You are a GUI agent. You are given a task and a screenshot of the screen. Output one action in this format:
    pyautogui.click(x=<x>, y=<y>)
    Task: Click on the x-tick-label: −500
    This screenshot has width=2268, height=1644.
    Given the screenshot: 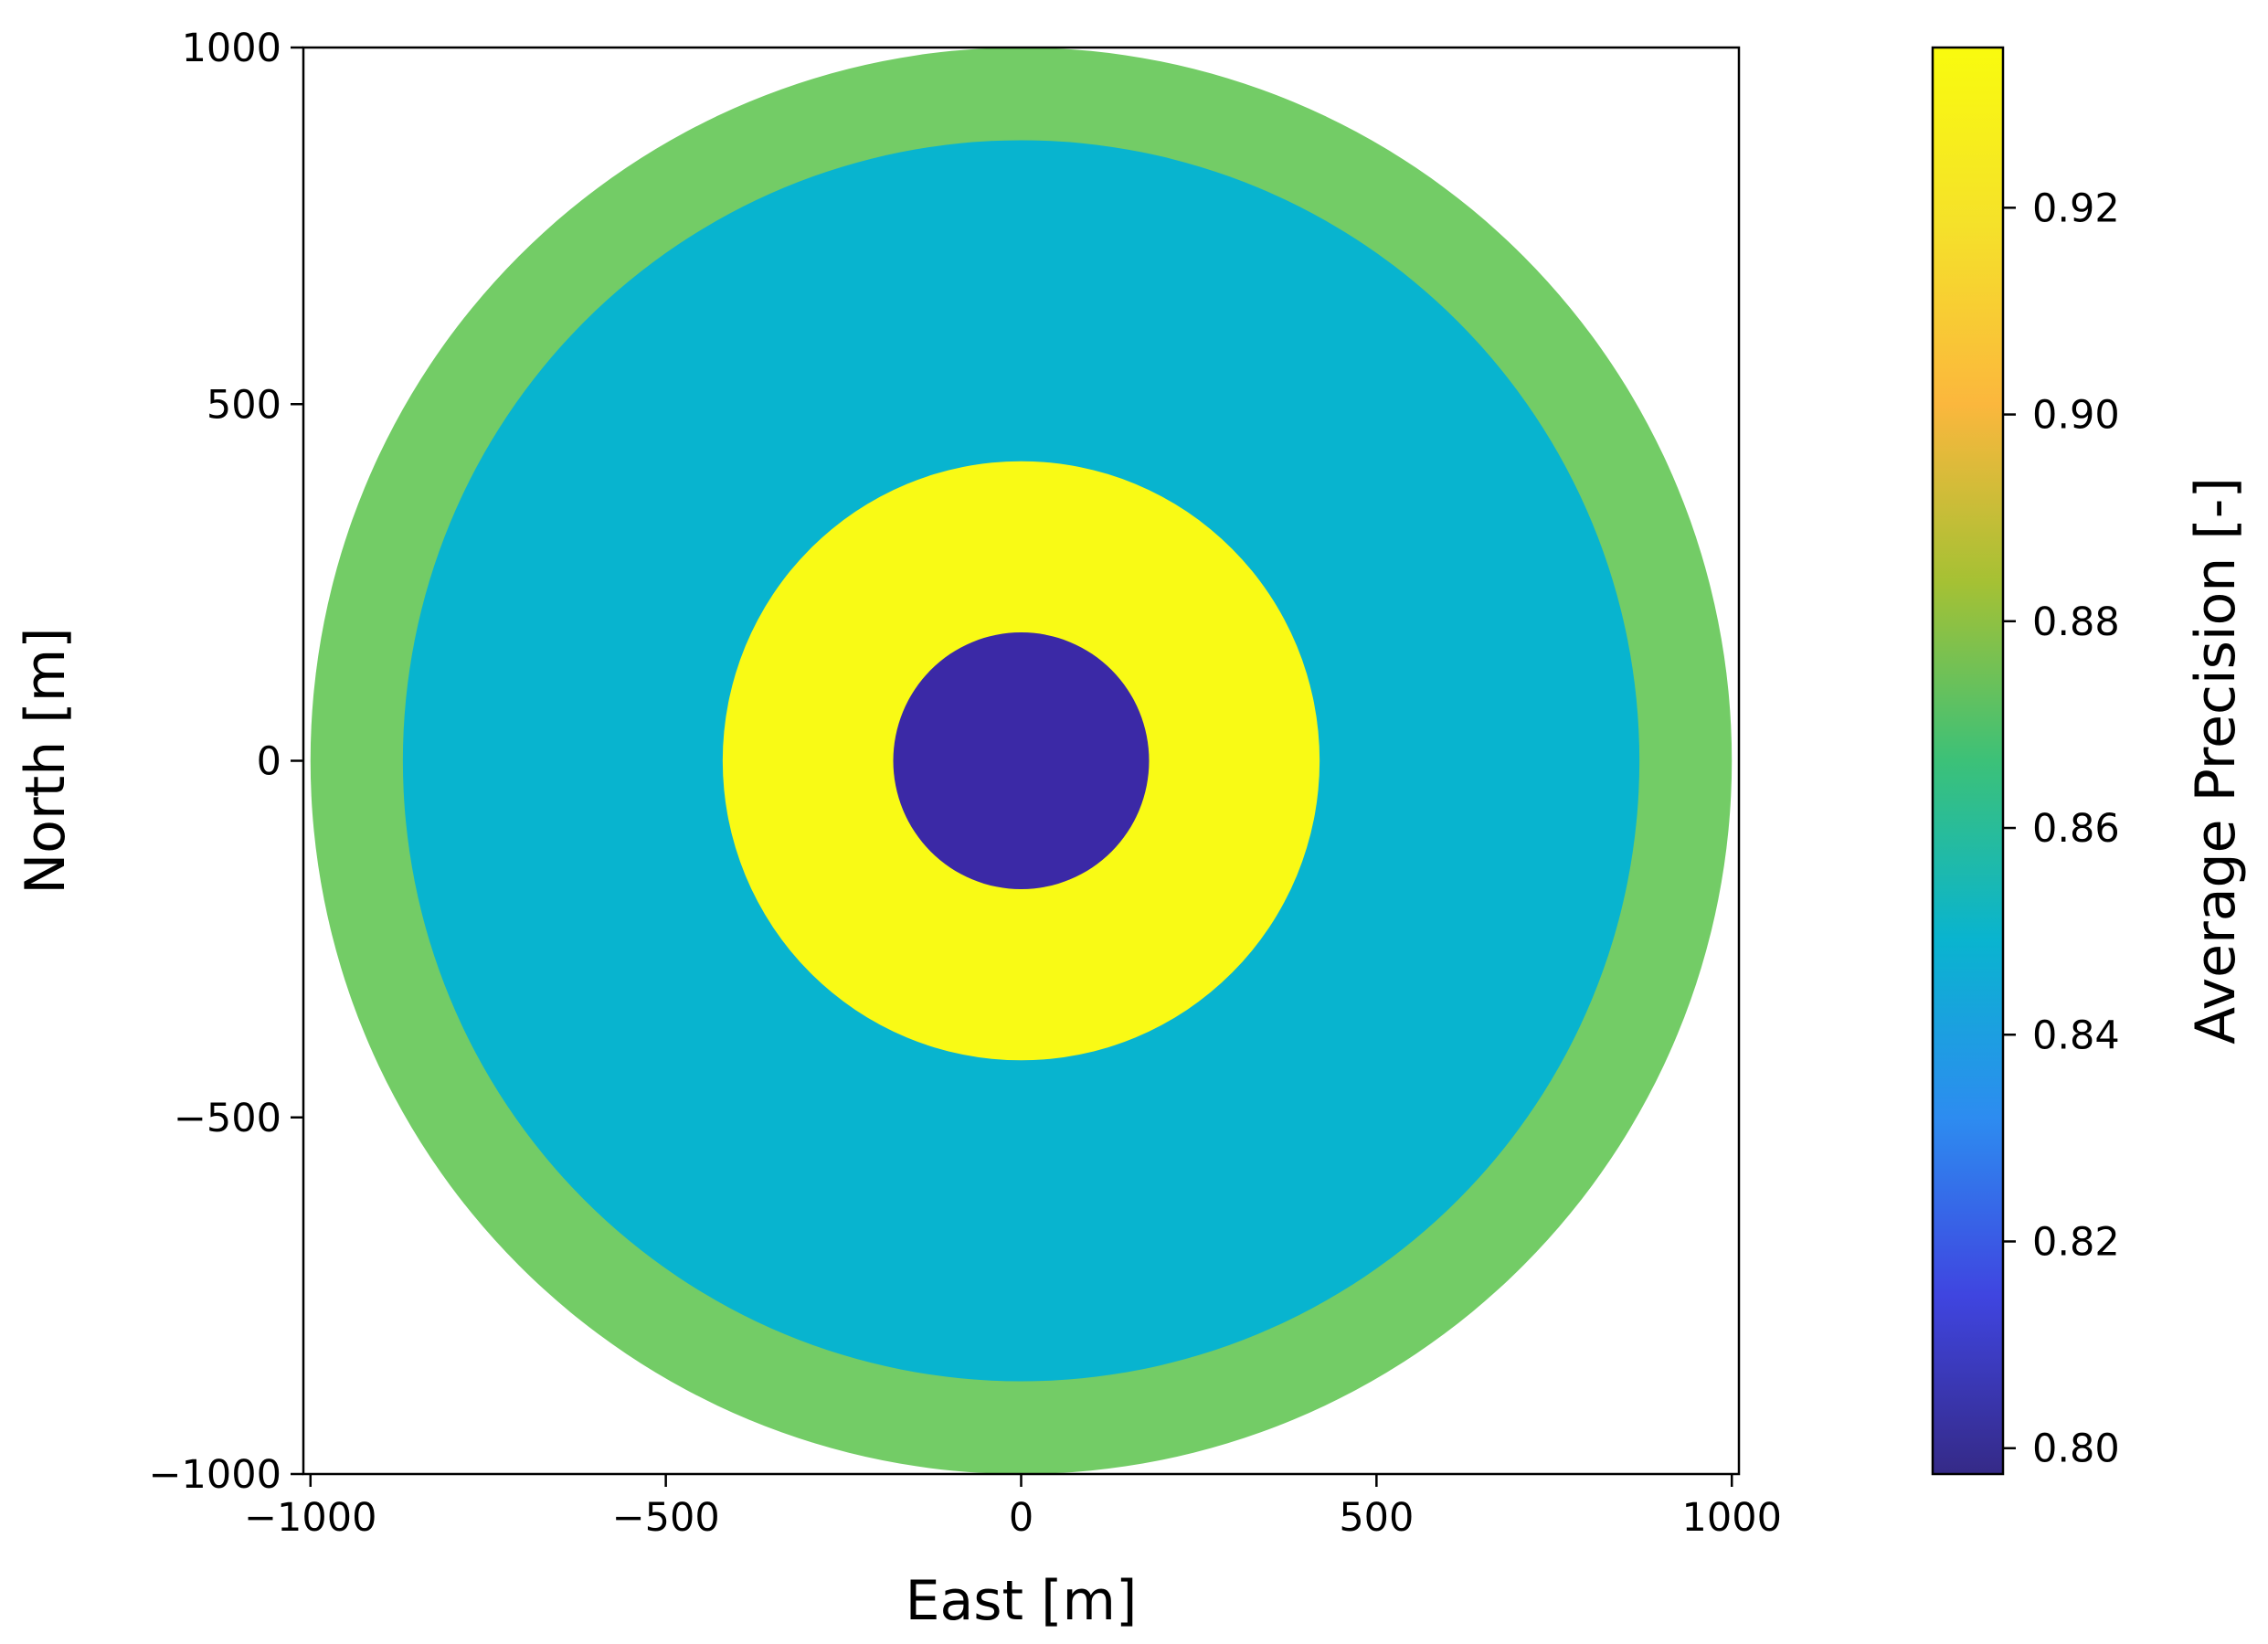 What is the action you would take?
    pyautogui.click(x=666, y=1518)
    